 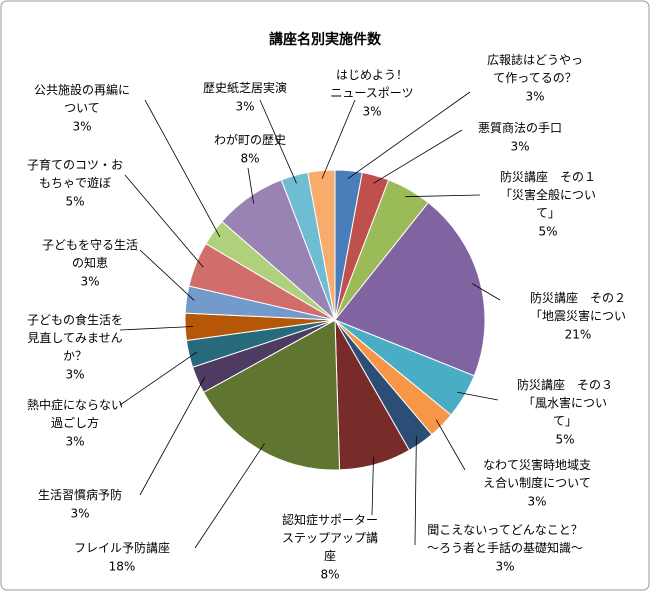 What do you see at coordinates (325, 39) in the screenshot?
I see `chart-title: 講座名別実施件数` at bounding box center [325, 39].